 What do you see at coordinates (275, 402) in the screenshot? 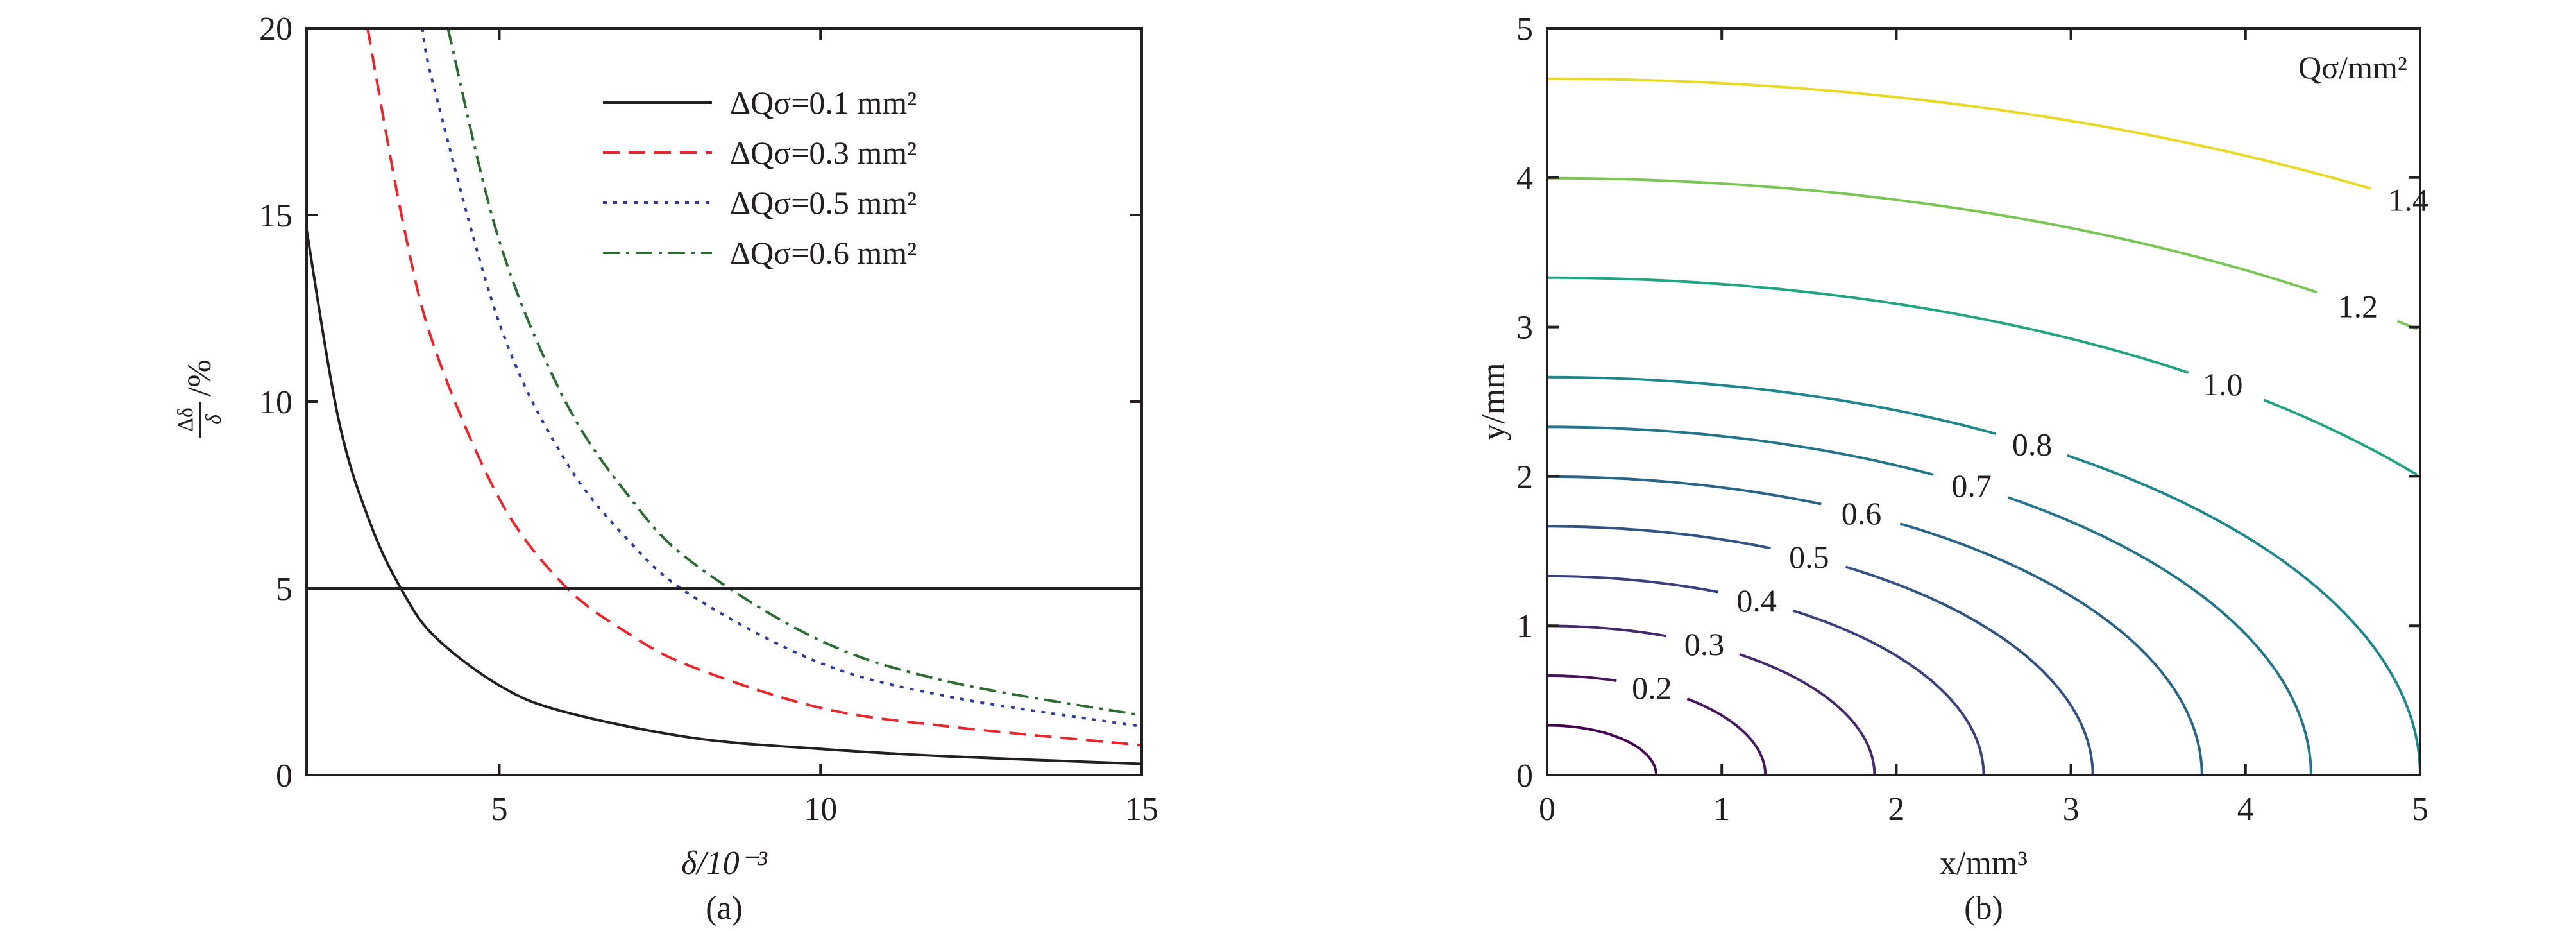
I see `y-tick-label-2: 10` at bounding box center [275, 402].